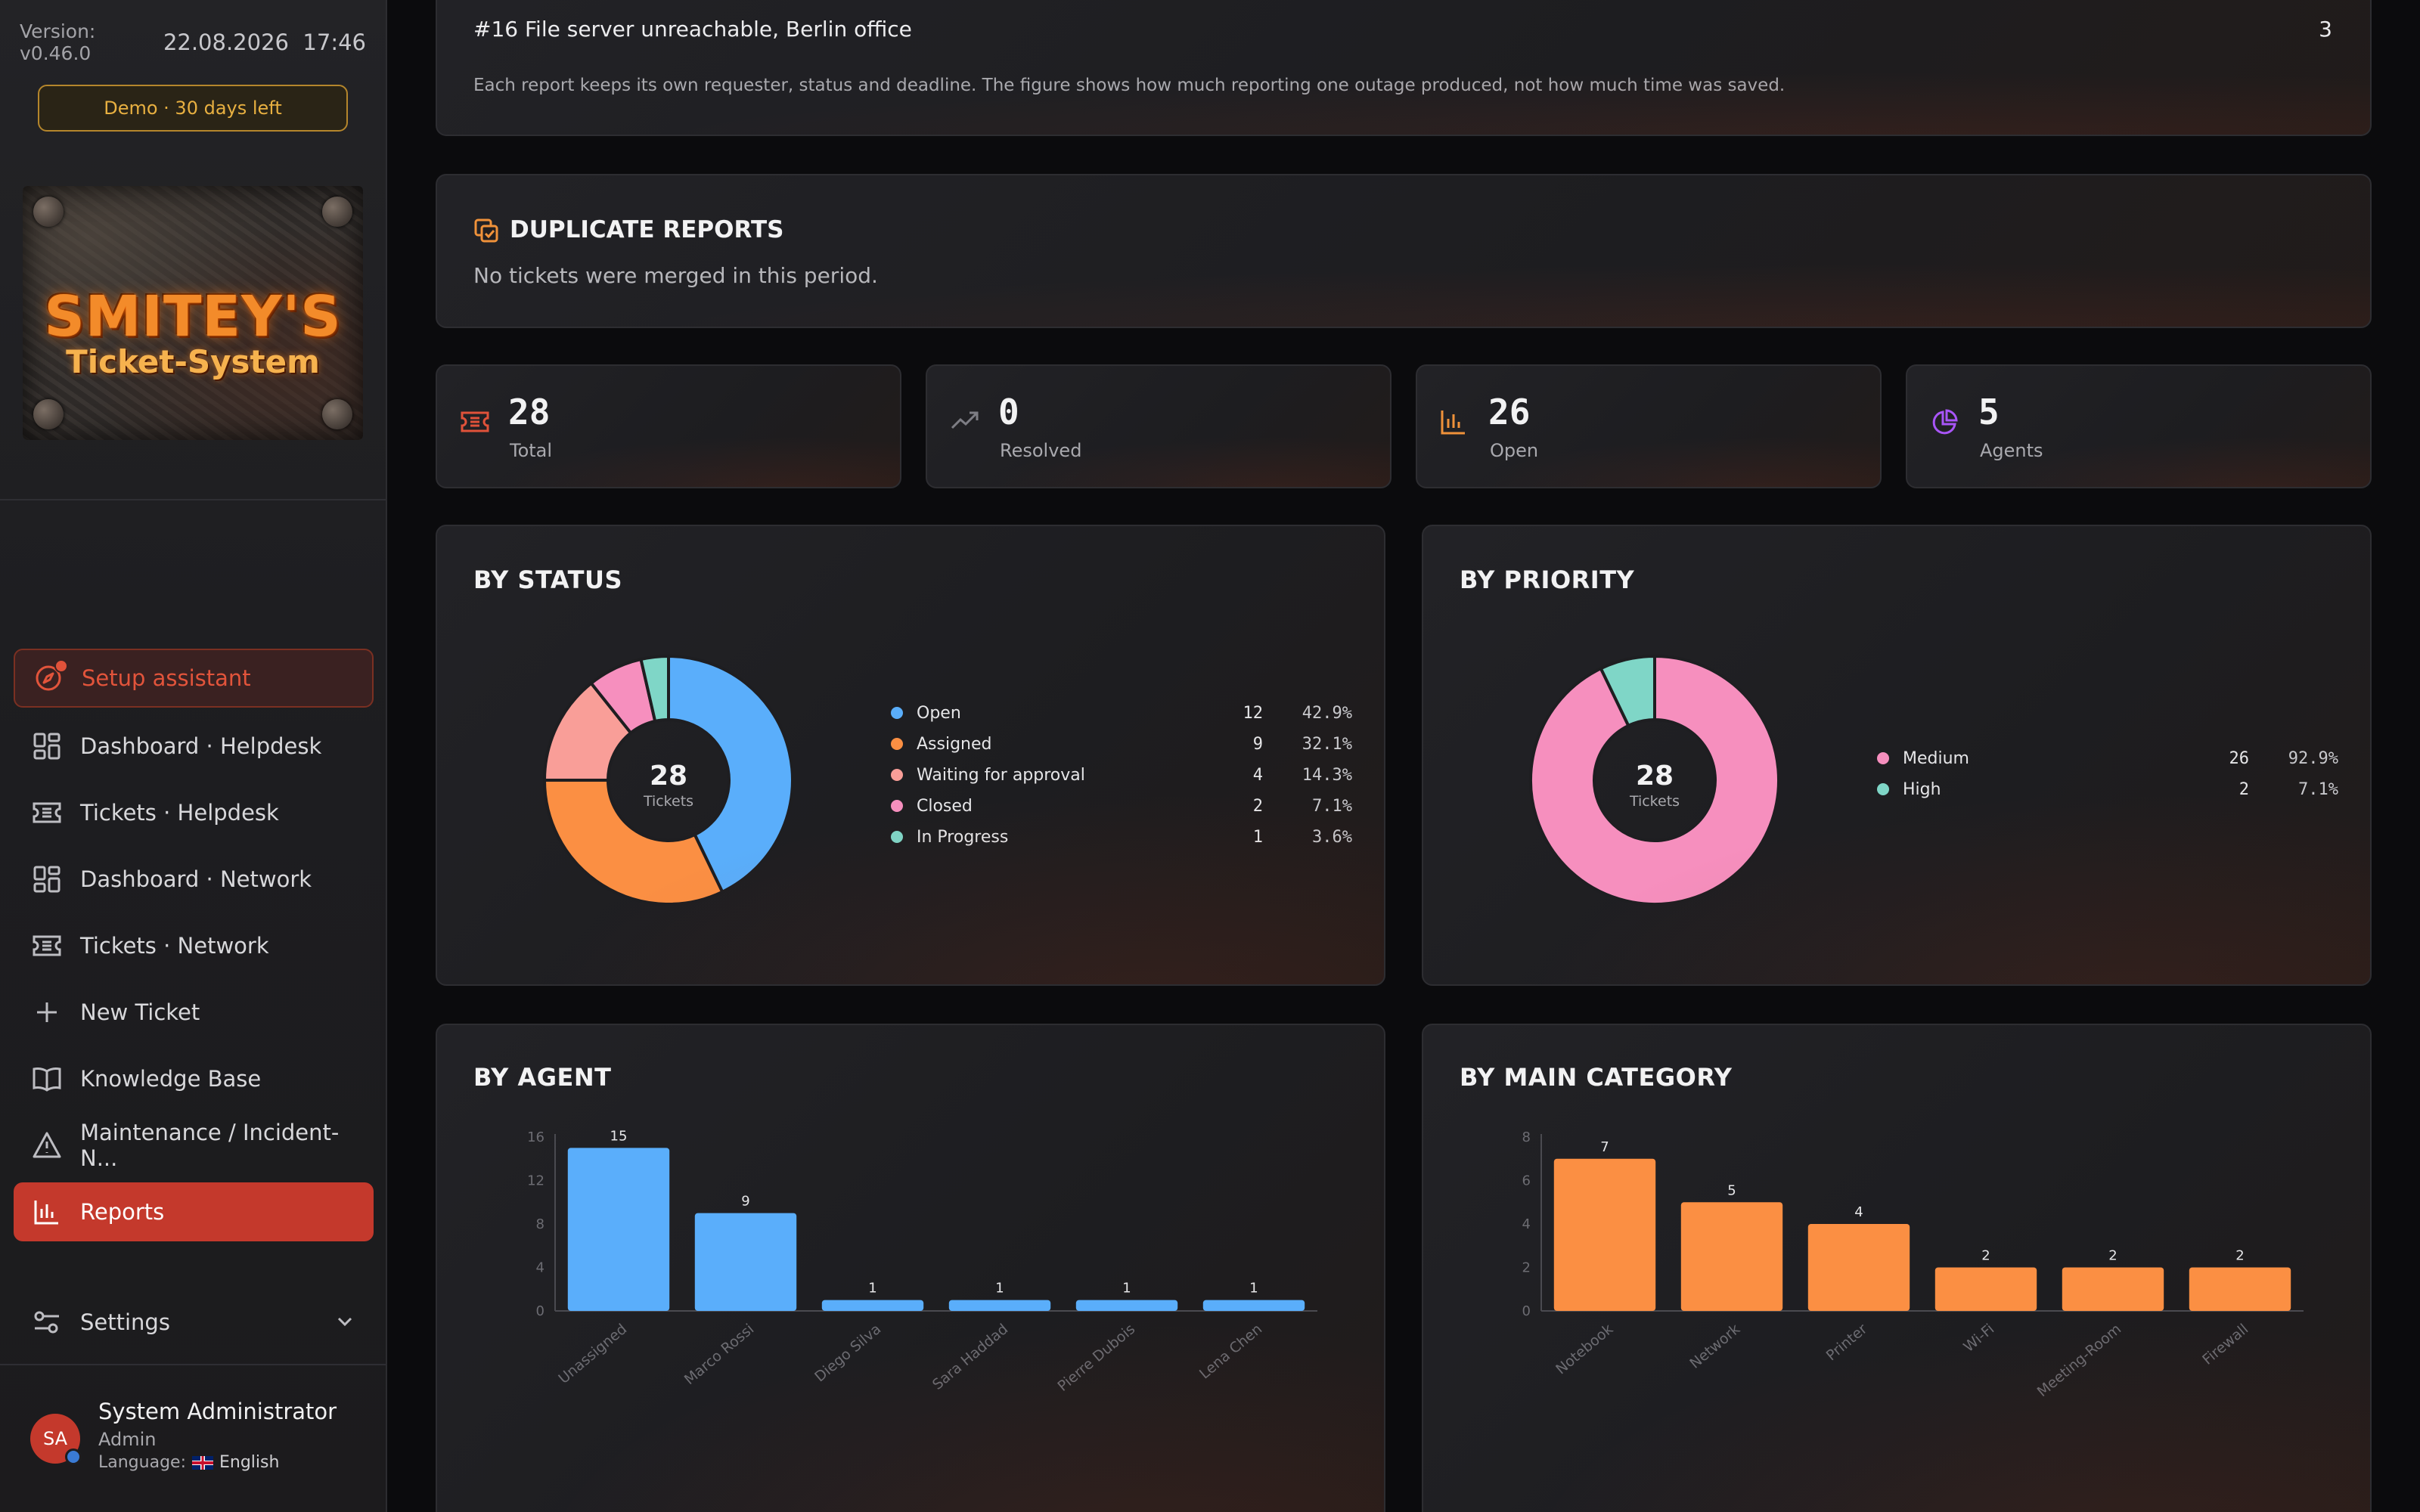 The image size is (2420, 1512). What do you see at coordinates (2107, 789) in the screenshot?
I see `legend-item: High 2 7.1%` at bounding box center [2107, 789].